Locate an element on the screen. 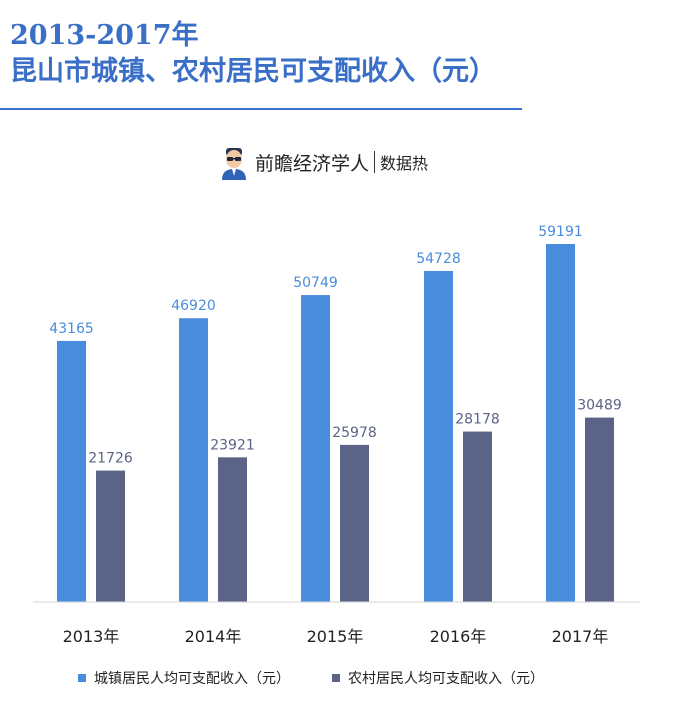  data-label-rural-2: 23921 is located at coordinates (232, 445).